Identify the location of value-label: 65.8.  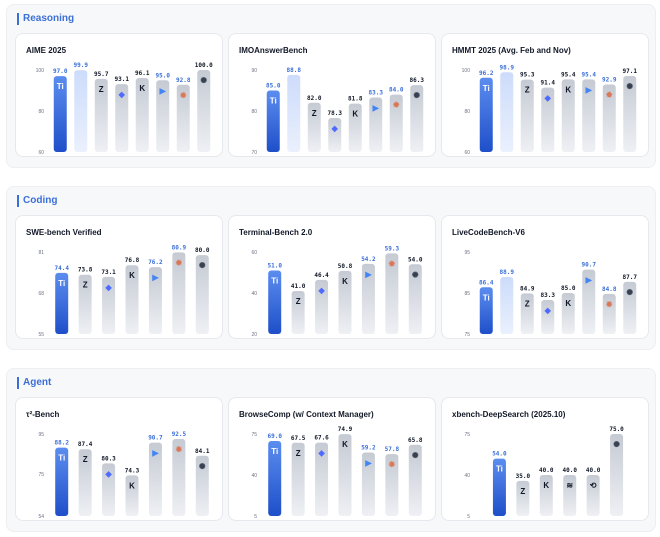
(415, 440).